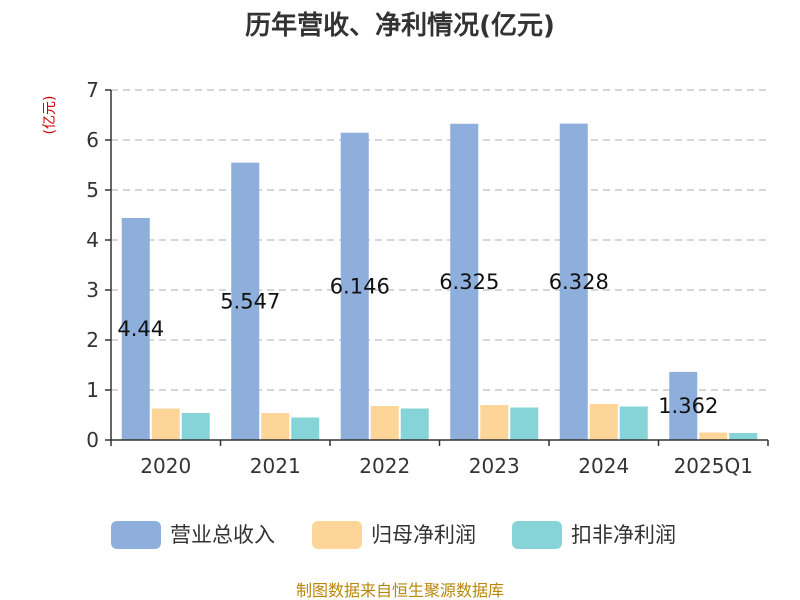  What do you see at coordinates (384, 466) in the screenshot?
I see `x-tick-label: 2022` at bounding box center [384, 466].